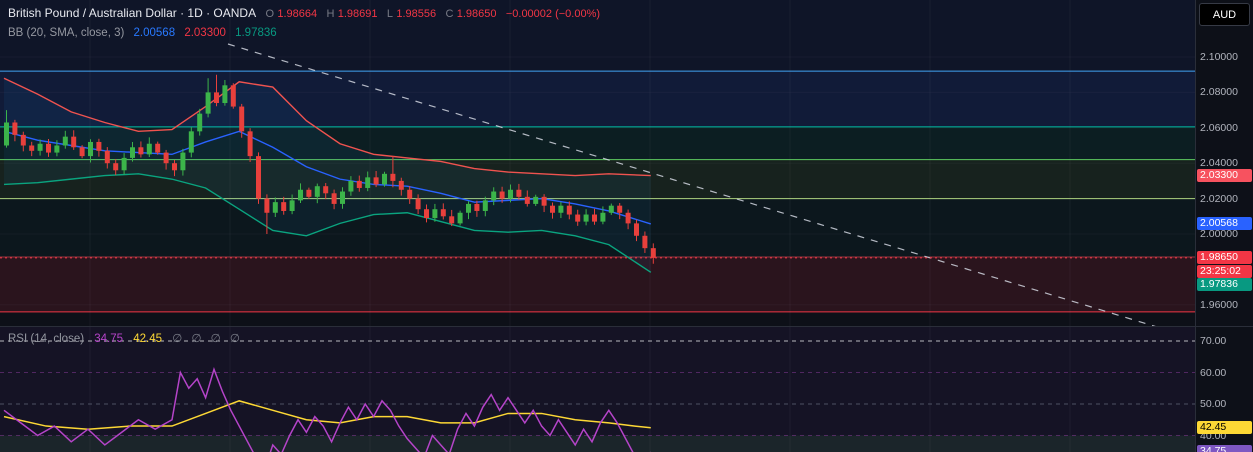  Describe the element at coordinates (256, 33) in the screenshot. I see `bb-lower-value: 1.97836` at that location.